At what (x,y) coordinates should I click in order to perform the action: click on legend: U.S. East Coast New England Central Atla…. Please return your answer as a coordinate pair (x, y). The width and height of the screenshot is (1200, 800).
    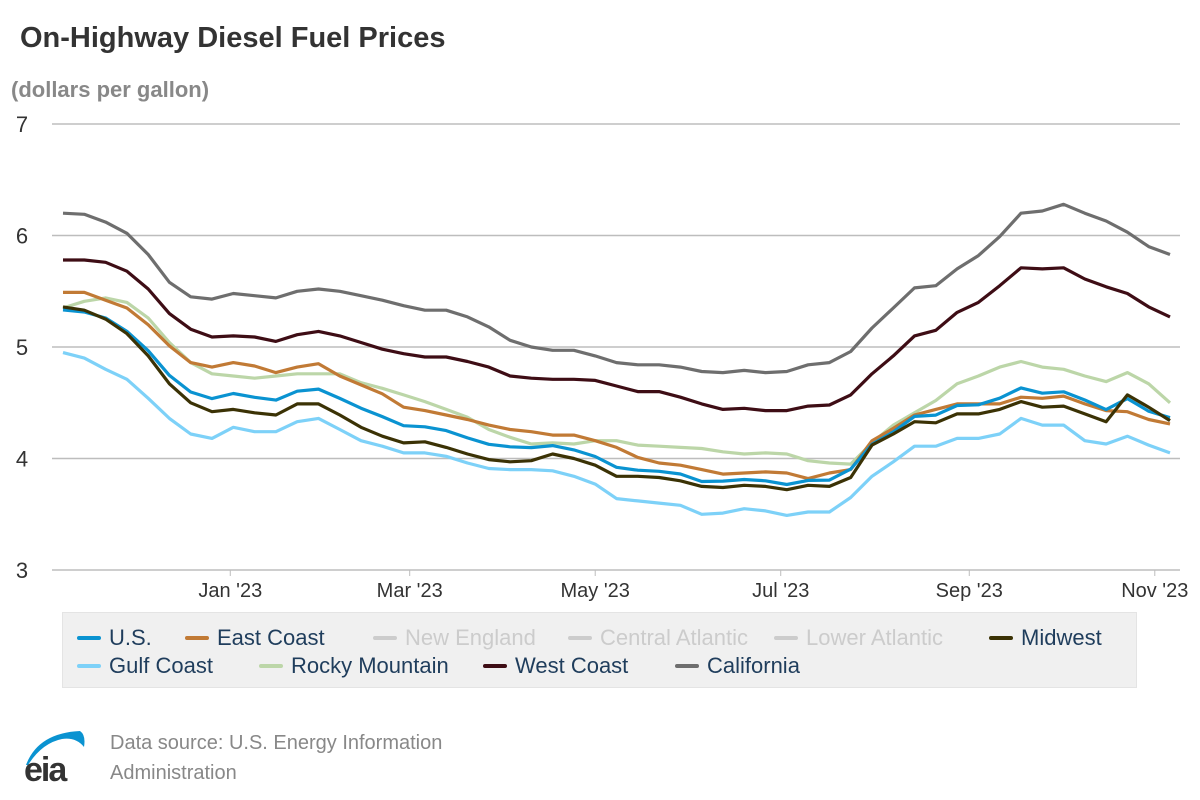
    Looking at the image, I should click on (599, 650).